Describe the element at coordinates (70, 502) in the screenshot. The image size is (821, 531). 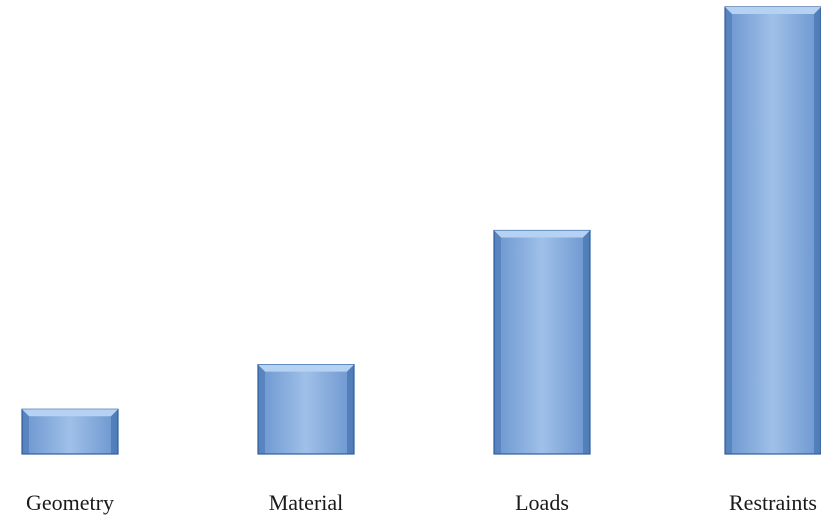
I see `tick-label-geometry: Geometry` at that location.